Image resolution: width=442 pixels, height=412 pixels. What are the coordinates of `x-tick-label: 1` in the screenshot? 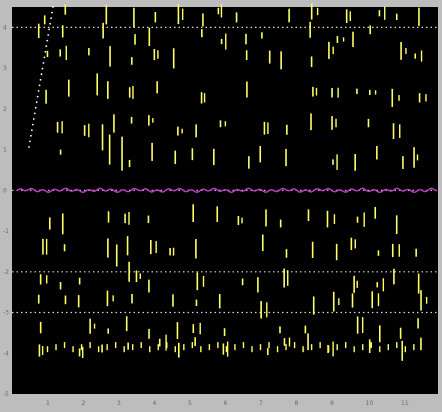 It's located at (48, 403).